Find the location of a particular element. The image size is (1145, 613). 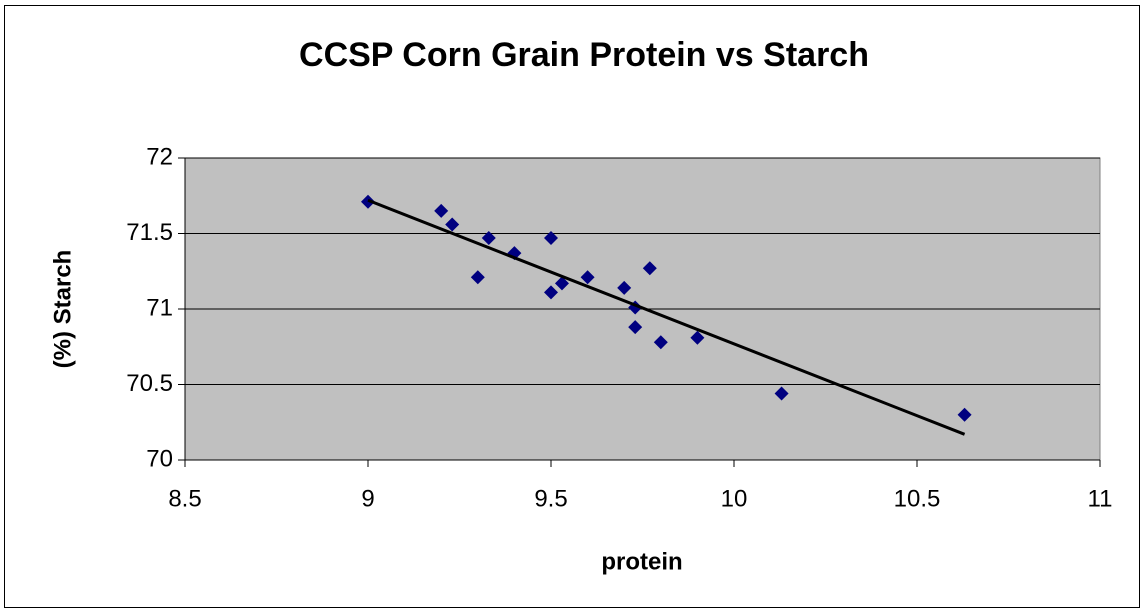

y-tick-label: 72 is located at coordinates (159, 156).